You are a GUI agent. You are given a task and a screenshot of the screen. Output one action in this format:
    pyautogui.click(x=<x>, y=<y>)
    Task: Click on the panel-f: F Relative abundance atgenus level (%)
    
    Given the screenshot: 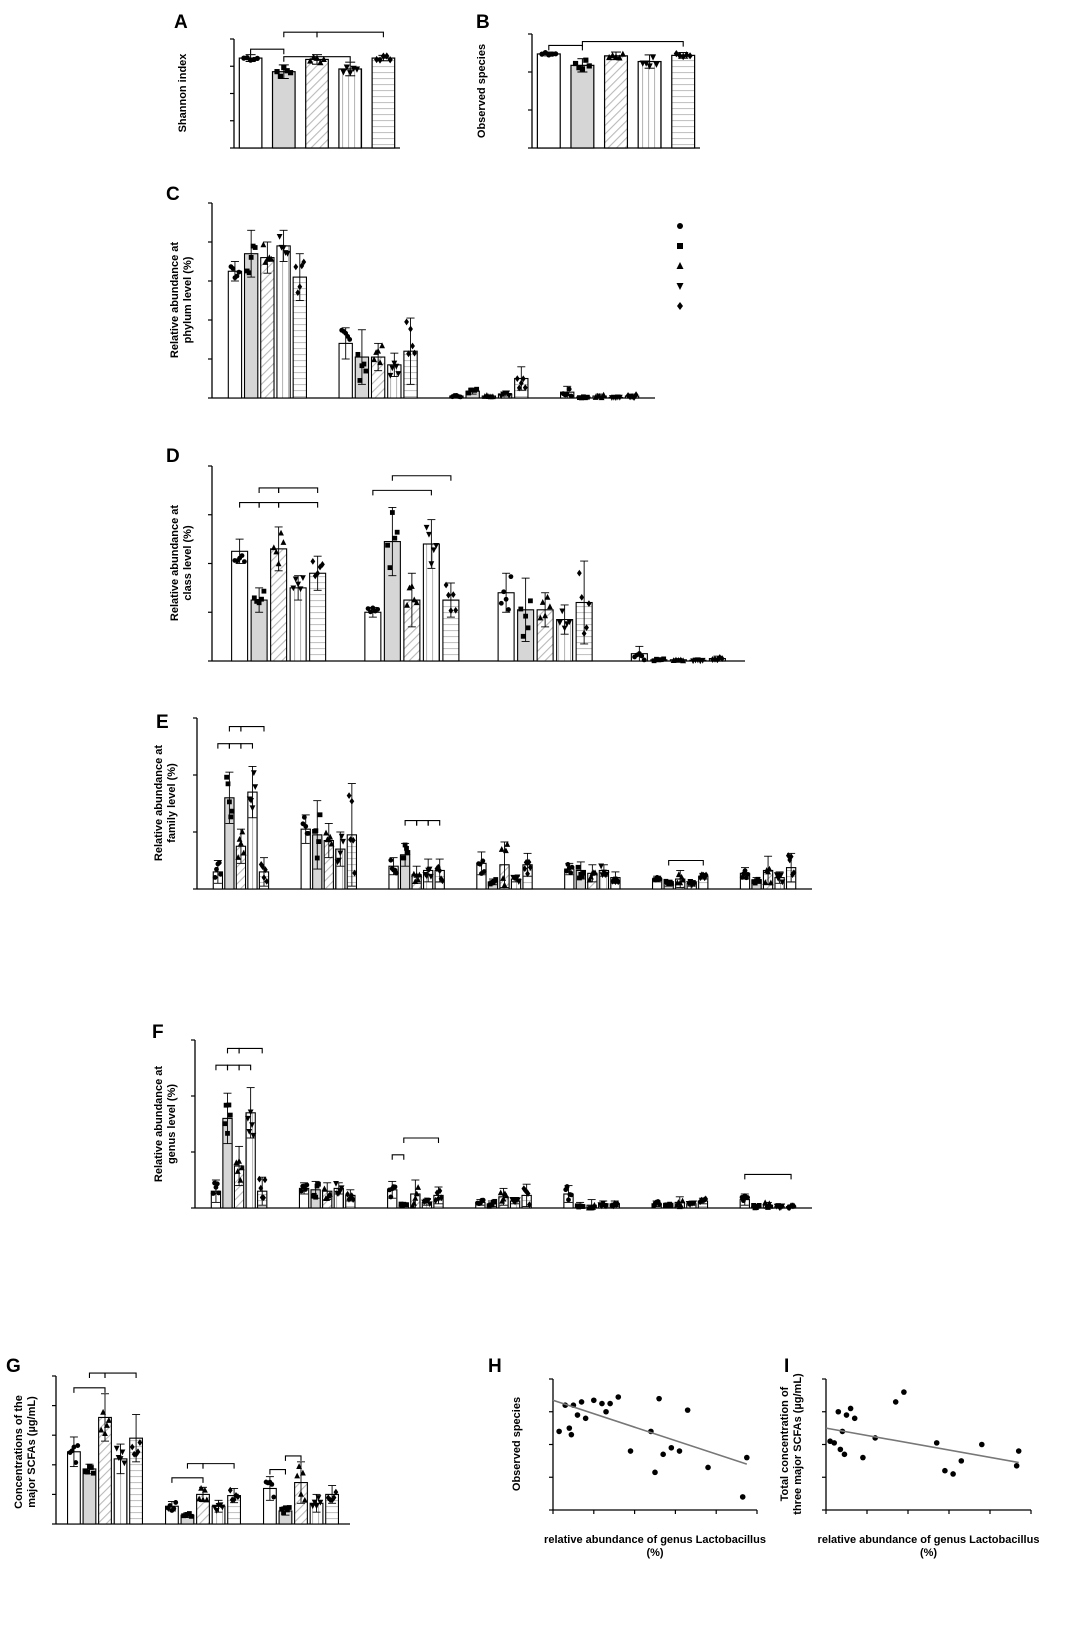 What is the action you would take?
    pyautogui.click(x=482, y=1117)
    